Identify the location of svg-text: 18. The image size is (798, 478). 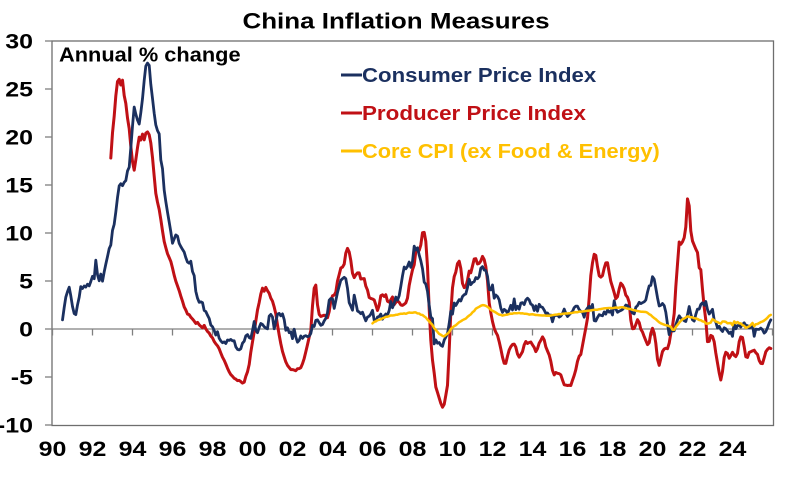
(613, 449).